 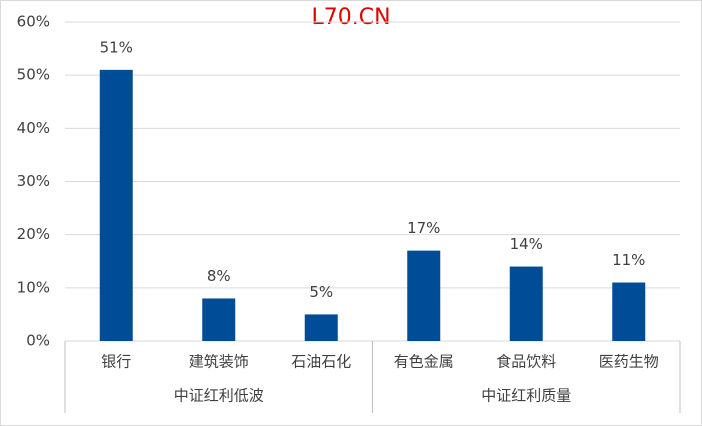 What do you see at coordinates (526, 396) in the screenshot?
I see `group-label: 中证红利质量` at bounding box center [526, 396].